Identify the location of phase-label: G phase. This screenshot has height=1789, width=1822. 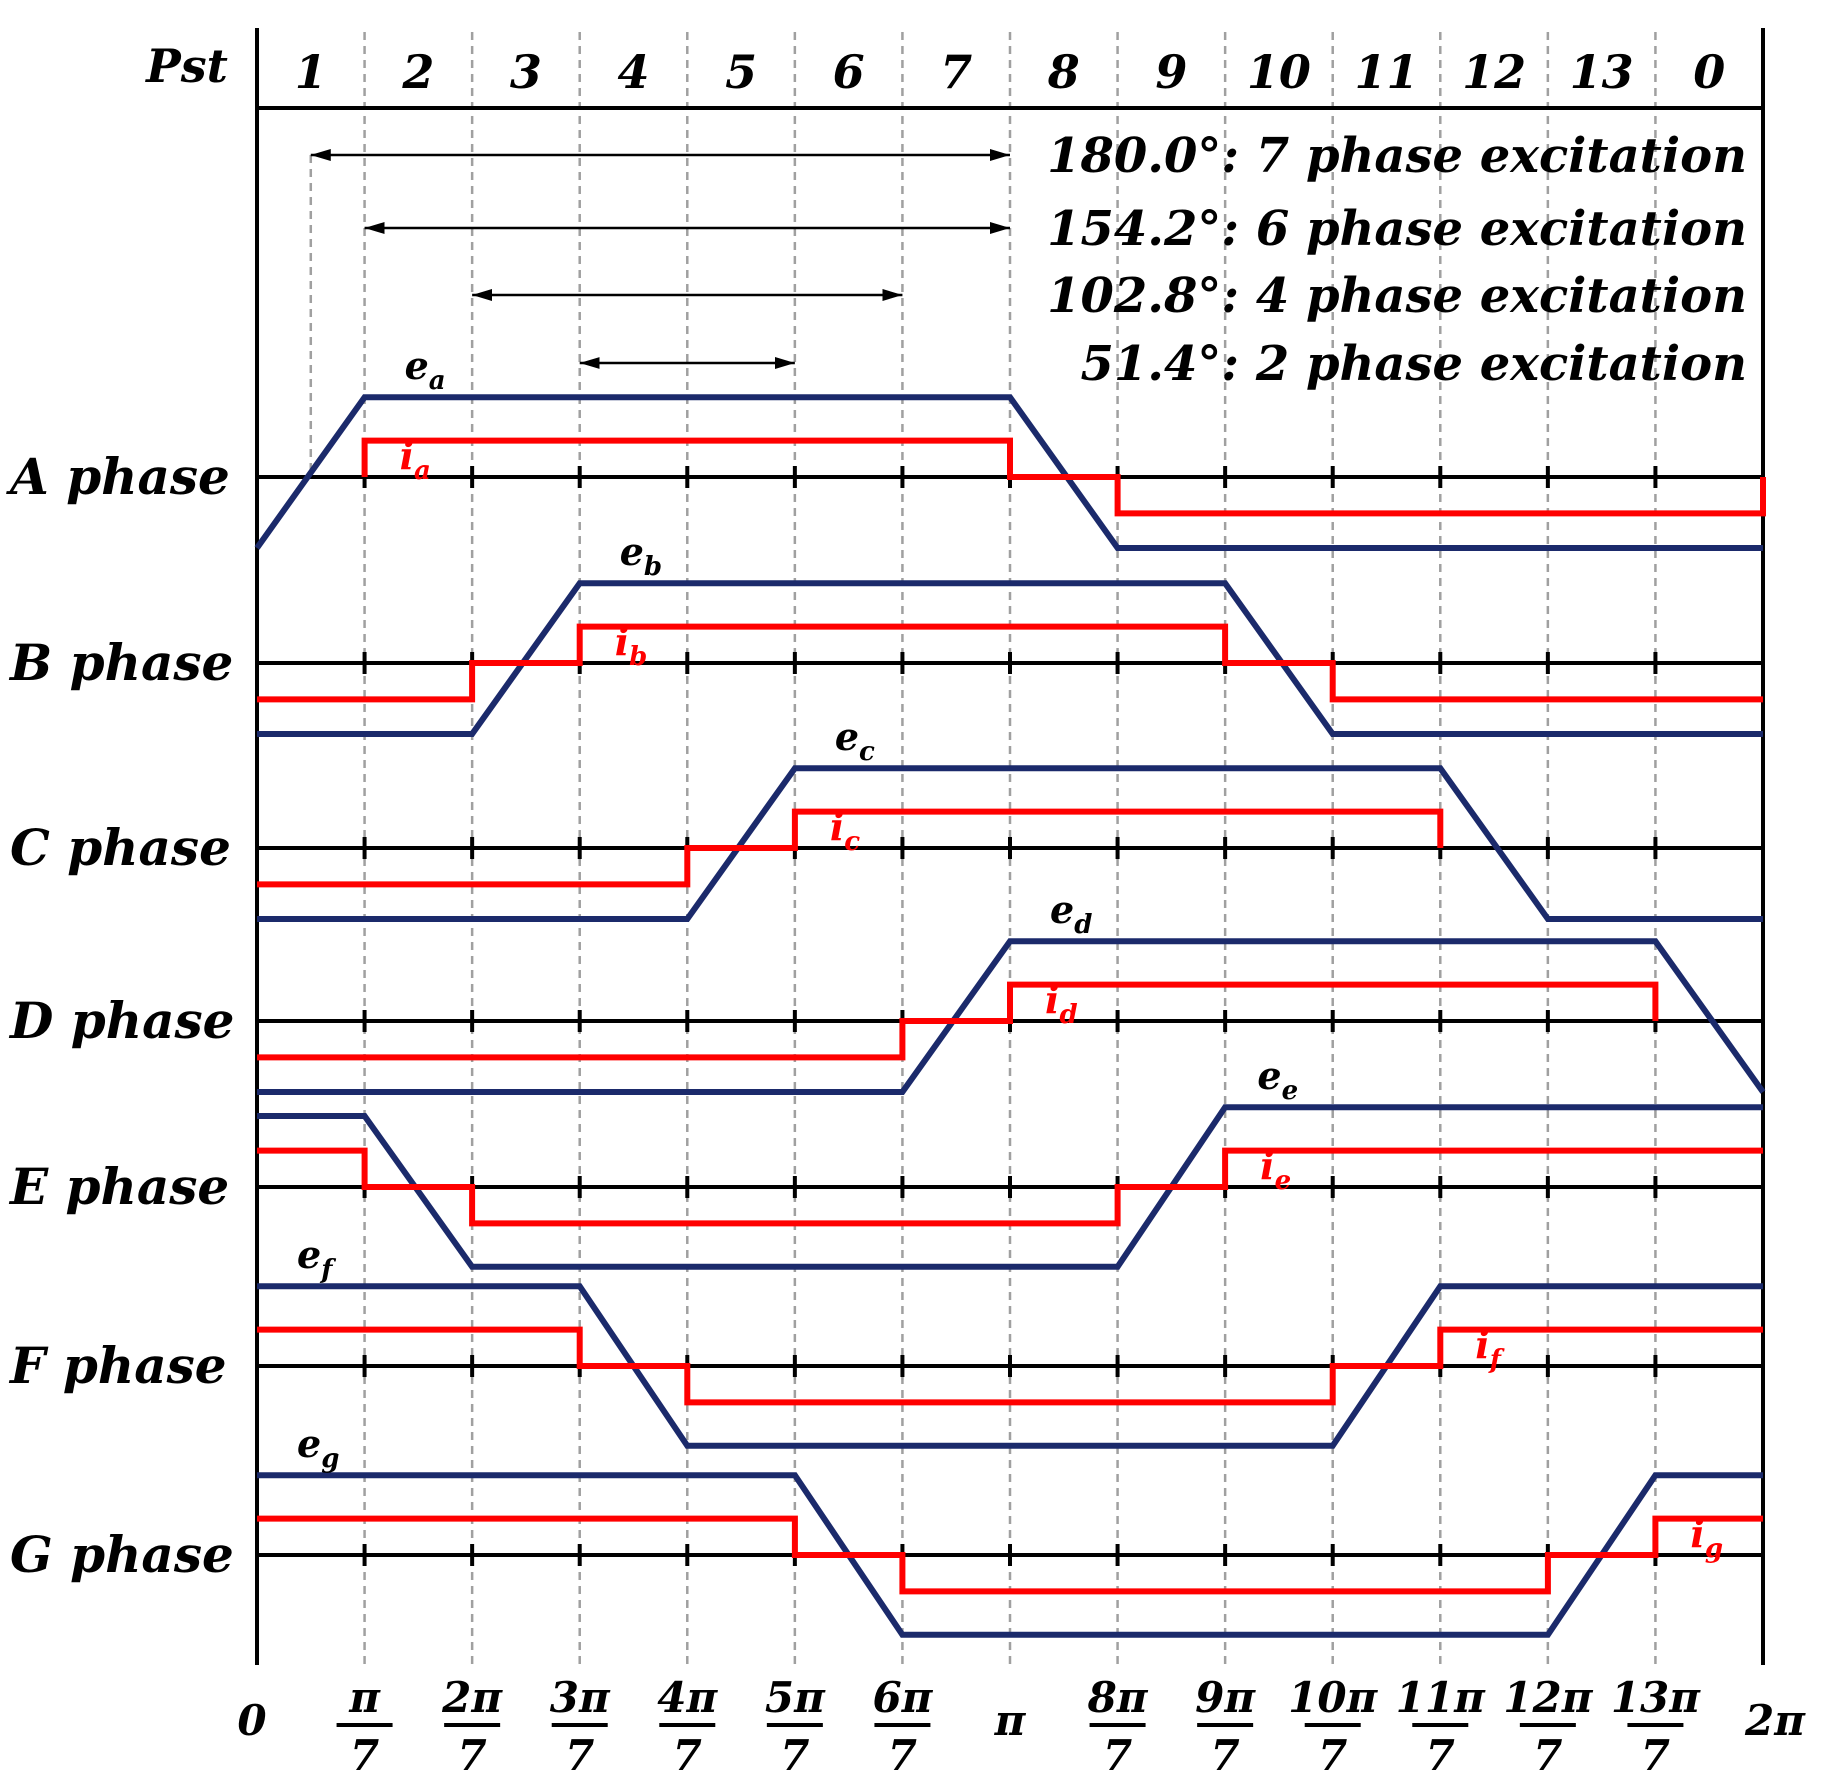
(122, 1554).